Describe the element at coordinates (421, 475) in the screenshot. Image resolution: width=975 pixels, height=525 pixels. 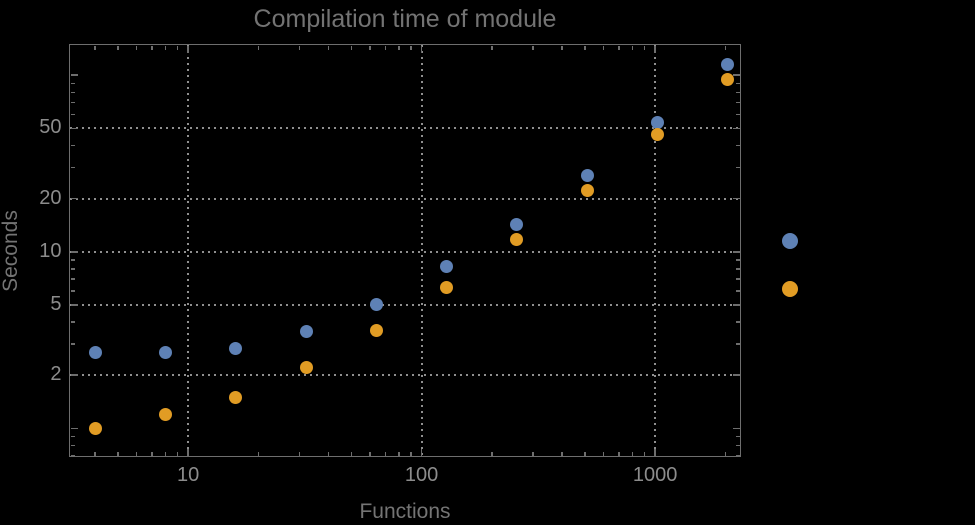
I see `x-tick-label: 100` at that location.